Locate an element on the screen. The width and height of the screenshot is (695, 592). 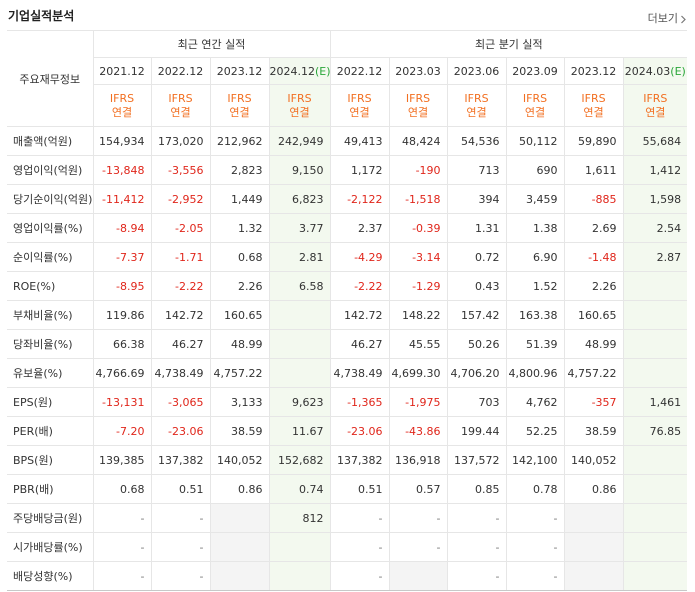
value-cell: -1,518 is located at coordinates (418, 199).